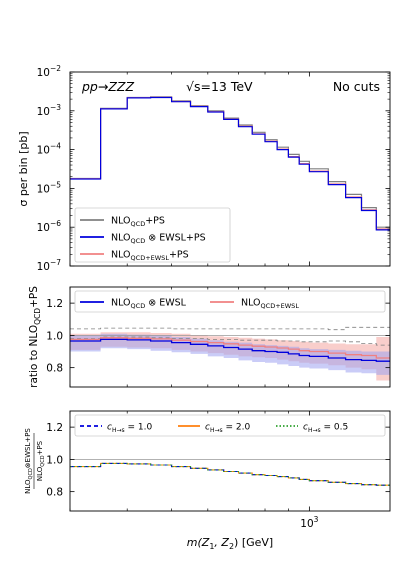  I want to click on ratio-panel-series, so click(230, 353).